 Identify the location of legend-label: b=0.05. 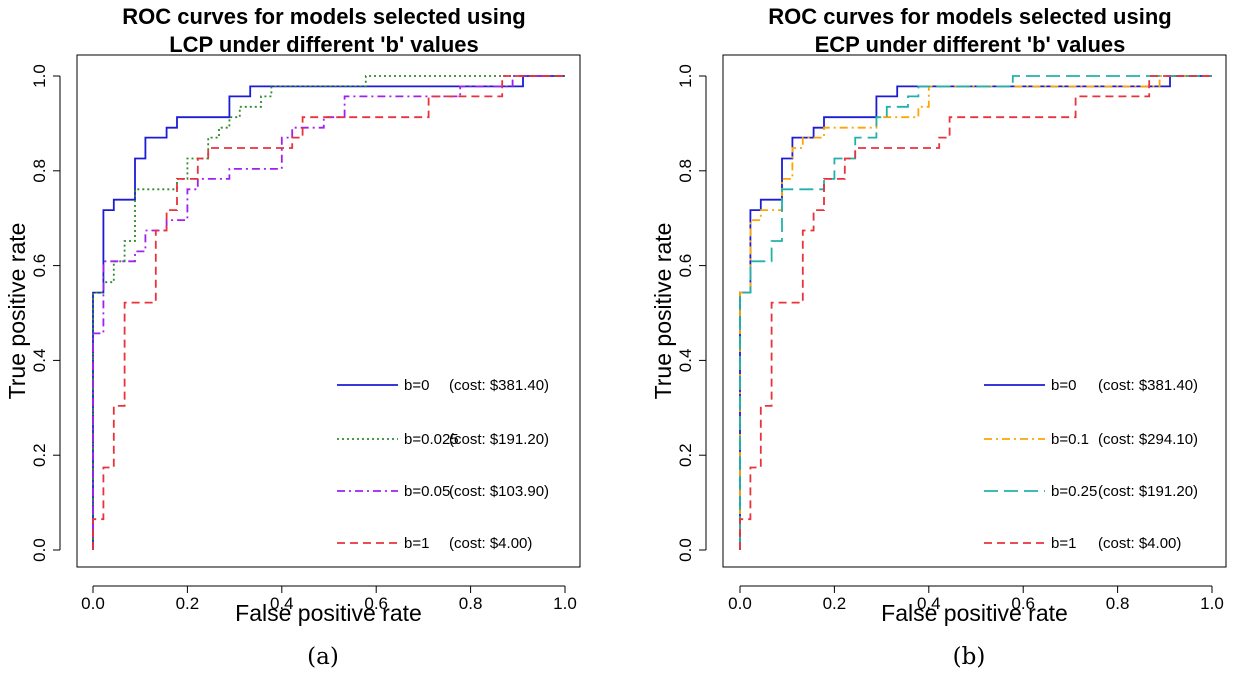
(427, 491).